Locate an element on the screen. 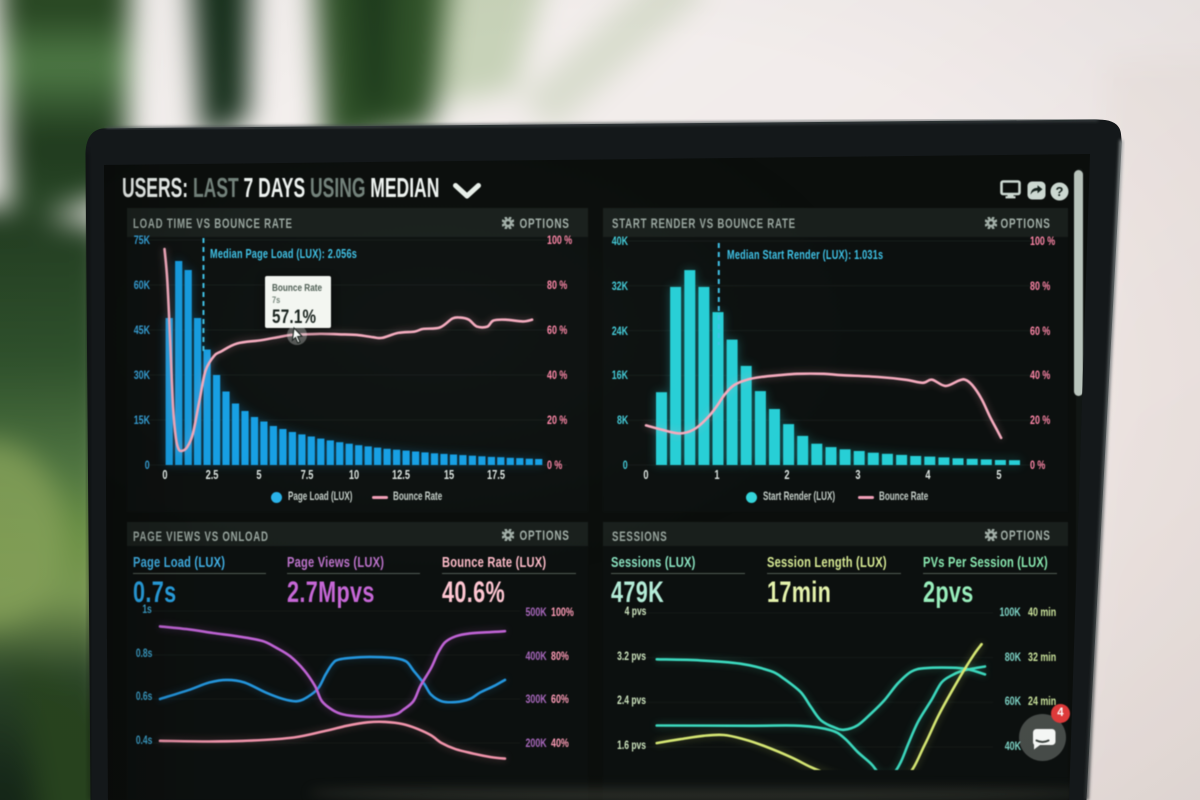 This screenshot has height=800, width=1200. title-part: 7 DAYS is located at coordinates (272, 187).